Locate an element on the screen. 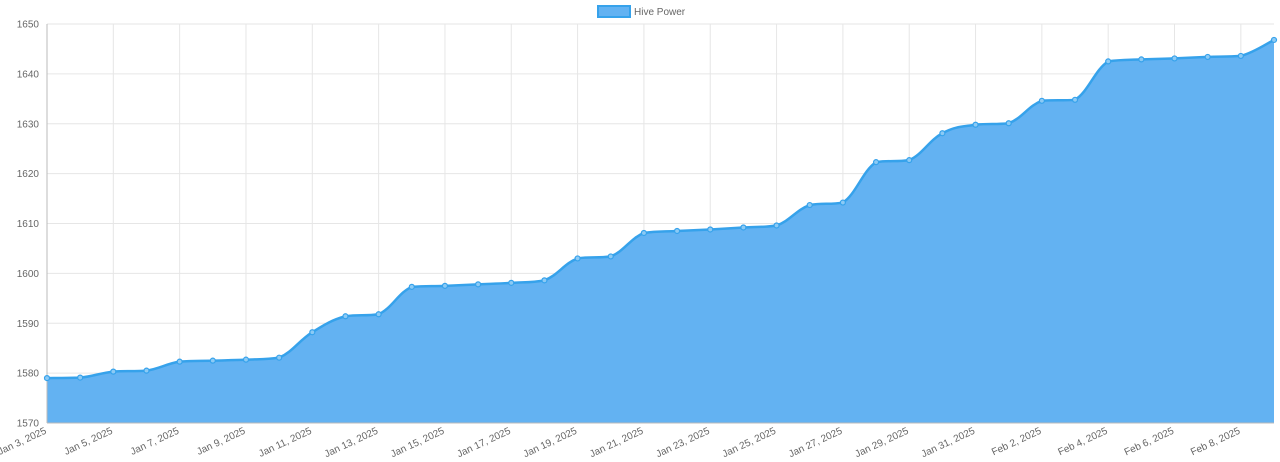 The image size is (1280, 462). x-tick-label: Jan 5, 2025 is located at coordinates (89, 442).